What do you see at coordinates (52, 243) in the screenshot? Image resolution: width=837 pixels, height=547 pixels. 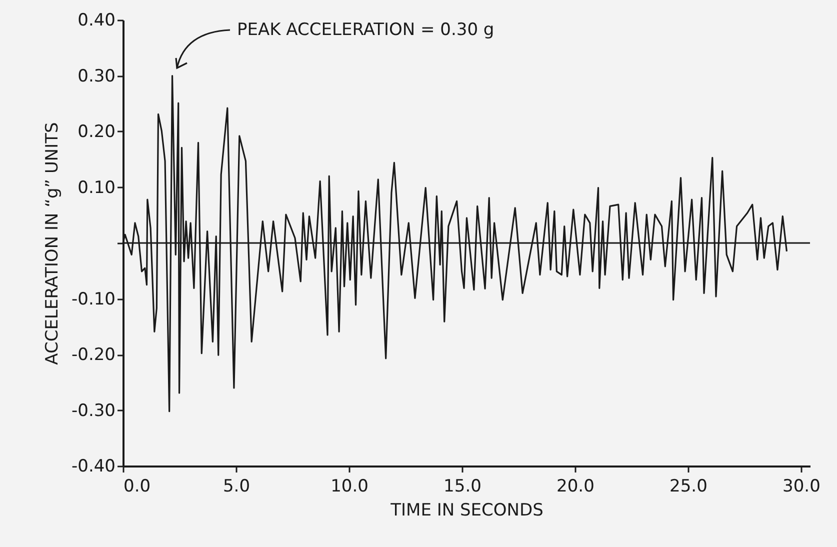 I see `y-axis-title: ACCELERATION IN “g” UNITS` at bounding box center [52, 243].